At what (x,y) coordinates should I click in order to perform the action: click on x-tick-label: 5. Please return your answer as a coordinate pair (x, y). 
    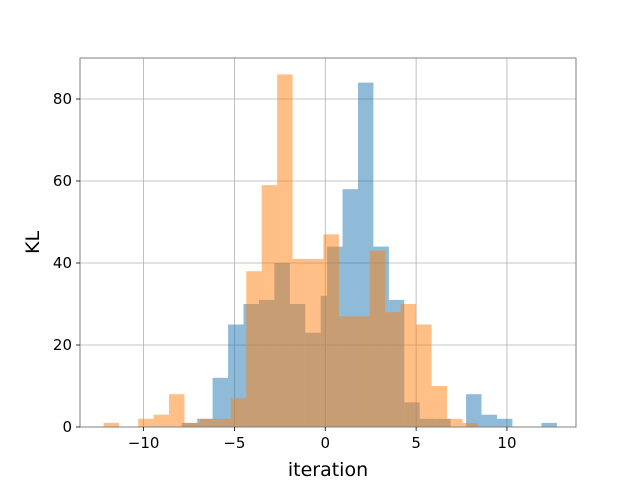
    Looking at the image, I should click on (416, 443).